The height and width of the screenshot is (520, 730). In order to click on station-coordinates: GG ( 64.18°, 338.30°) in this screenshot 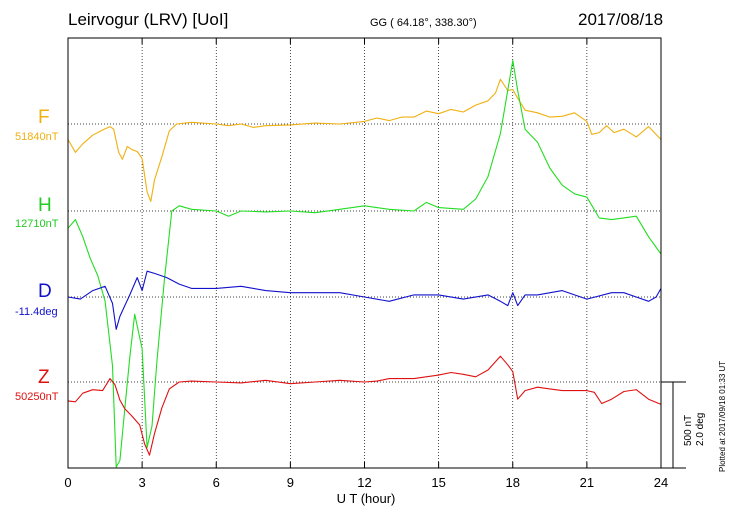, I will do `click(423, 23)`.